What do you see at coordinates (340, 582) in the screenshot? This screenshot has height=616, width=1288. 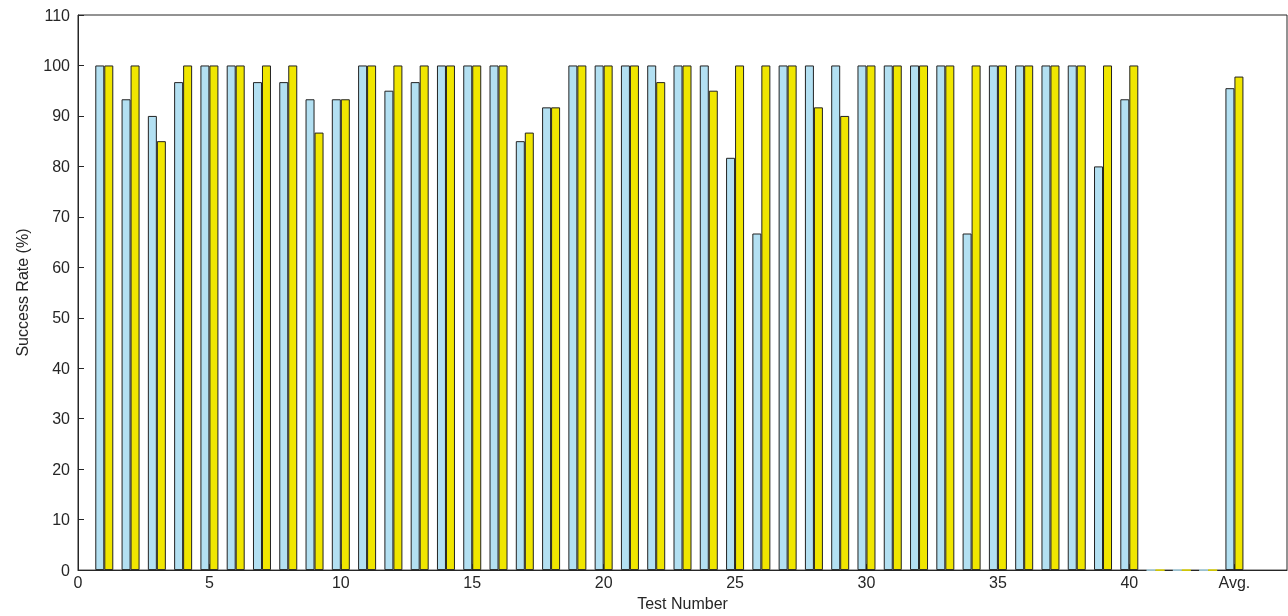 I see `x-tick-label: 10` at bounding box center [340, 582].